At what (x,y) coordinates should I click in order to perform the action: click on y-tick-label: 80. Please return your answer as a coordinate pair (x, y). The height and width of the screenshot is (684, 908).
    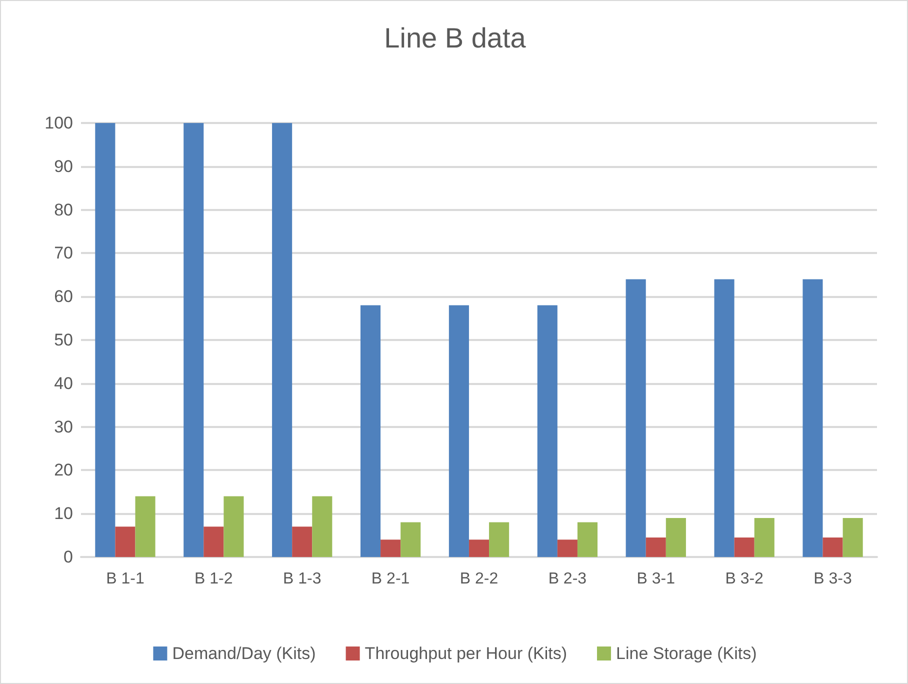
    Looking at the image, I should click on (63, 210).